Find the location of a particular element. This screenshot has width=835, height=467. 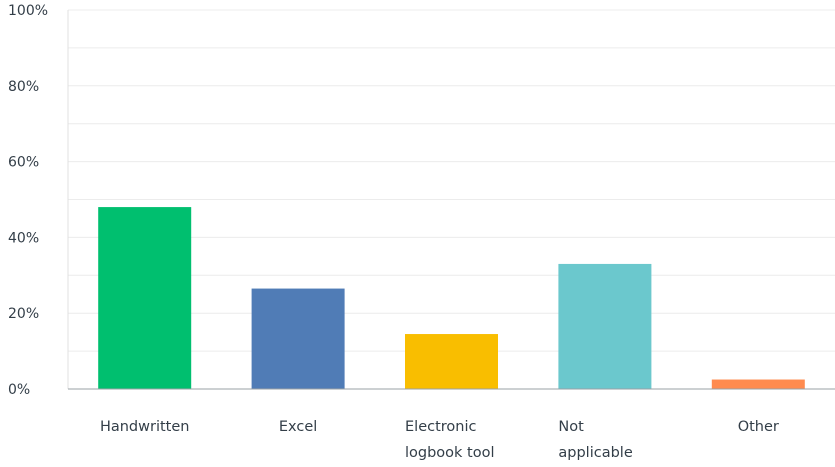

y-tick-label: 80% is located at coordinates (23, 87).